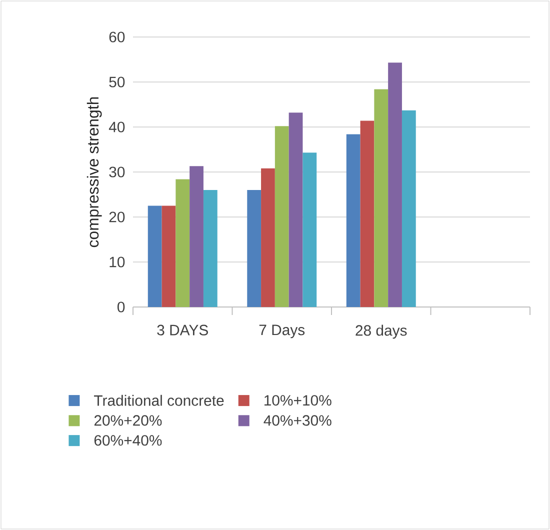 Image resolution: width=550 pixels, height=530 pixels. What do you see at coordinates (117, 82) in the screenshot?
I see `y-tick-label: 50` at bounding box center [117, 82].